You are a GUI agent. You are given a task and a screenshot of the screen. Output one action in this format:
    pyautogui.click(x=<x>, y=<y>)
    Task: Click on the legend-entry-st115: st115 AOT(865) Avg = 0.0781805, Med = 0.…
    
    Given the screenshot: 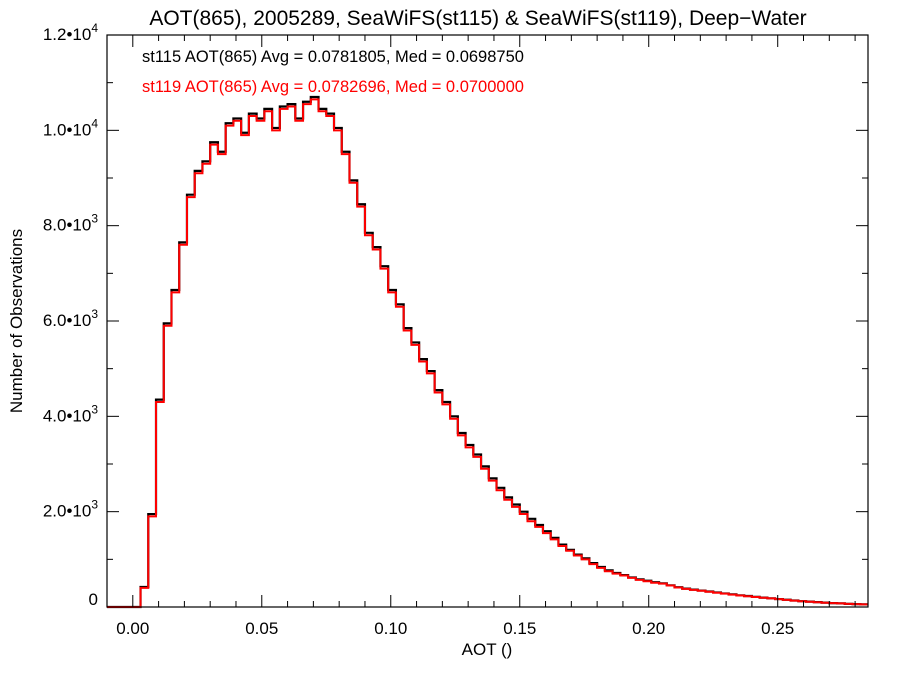 What is the action you would take?
    pyautogui.click(x=333, y=57)
    